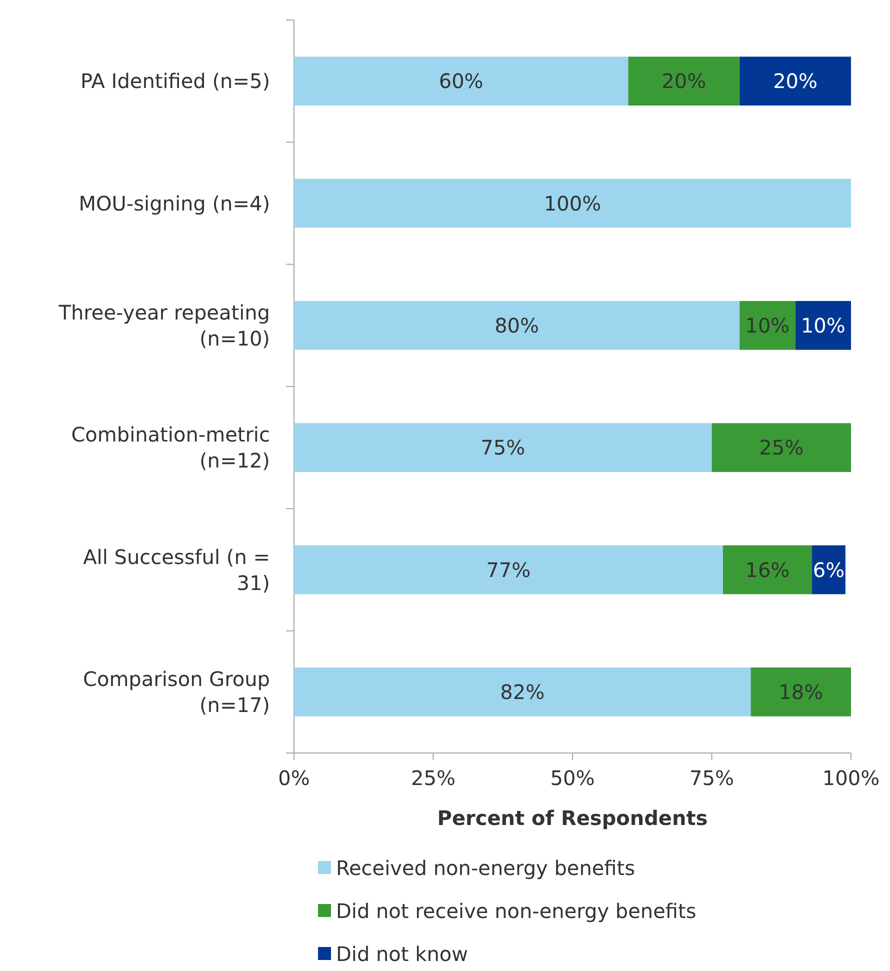 This screenshot has width=890, height=971. What do you see at coordinates (486, 868) in the screenshot?
I see `legend-label: Received non-energy benefits` at bounding box center [486, 868].